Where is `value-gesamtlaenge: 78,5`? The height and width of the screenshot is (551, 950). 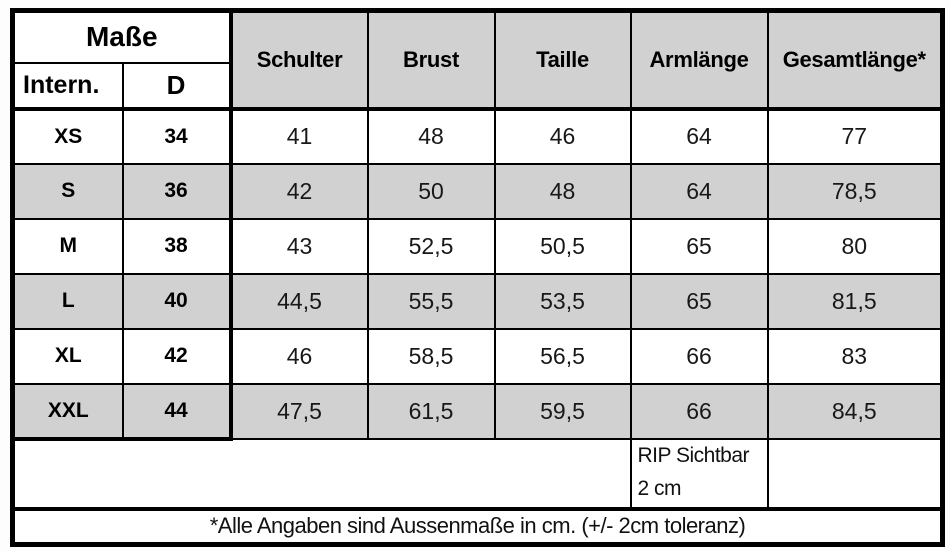 value-gesamtlaenge: 78,5 is located at coordinates (855, 191).